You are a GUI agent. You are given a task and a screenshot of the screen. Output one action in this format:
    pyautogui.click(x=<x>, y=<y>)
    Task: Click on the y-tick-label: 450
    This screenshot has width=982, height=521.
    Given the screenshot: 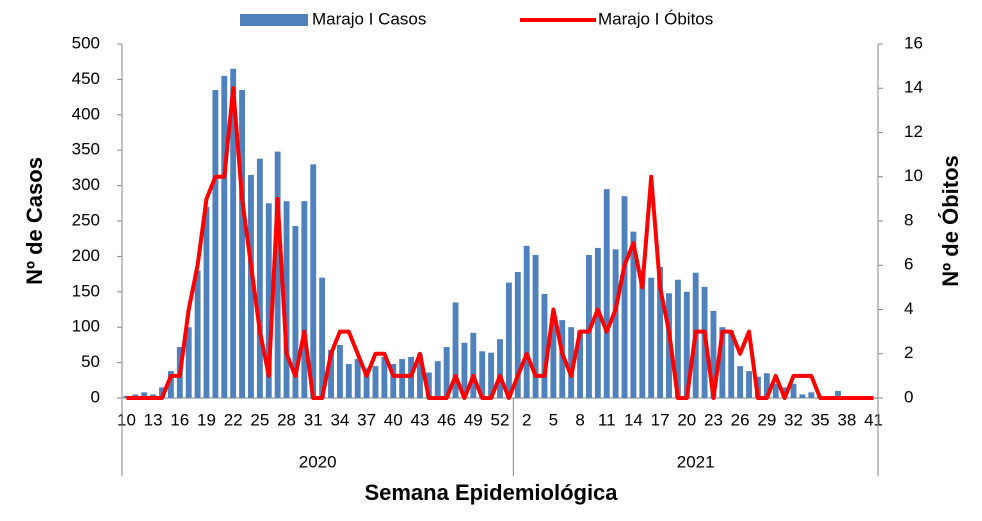 What is the action you would take?
    pyautogui.click(x=86, y=78)
    